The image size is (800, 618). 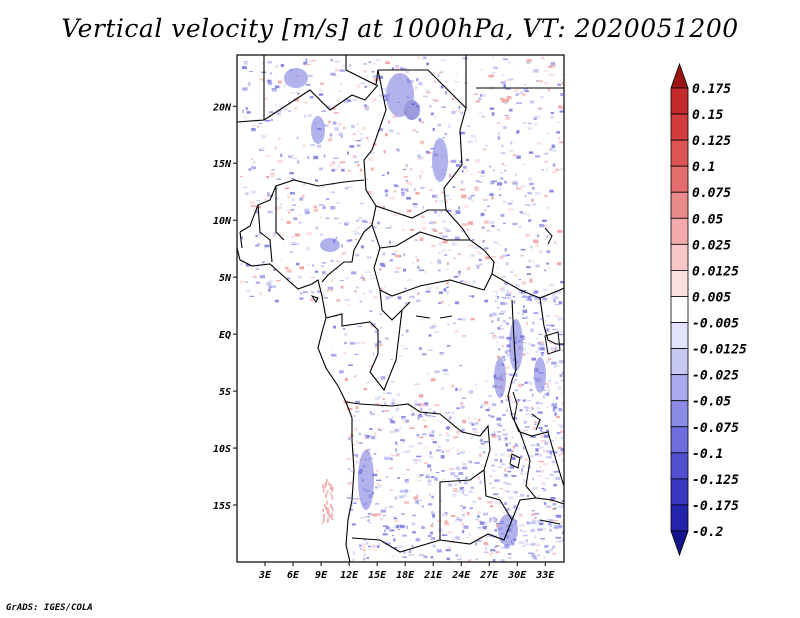 What do you see at coordinates (433, 575) in the screenshot?
I see `lon-tick-label: 21E` at bounding box center [433, 575].